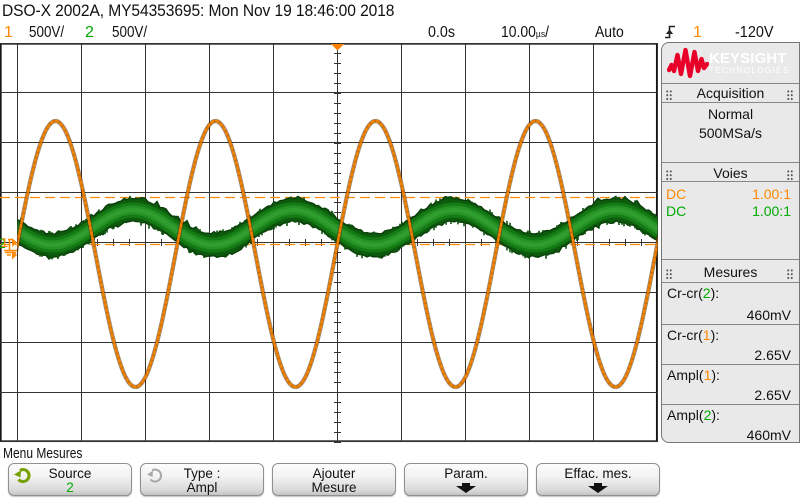 This screenshot has width=800, height=503. I want to click on svg-text: 1, so click(4, 242).